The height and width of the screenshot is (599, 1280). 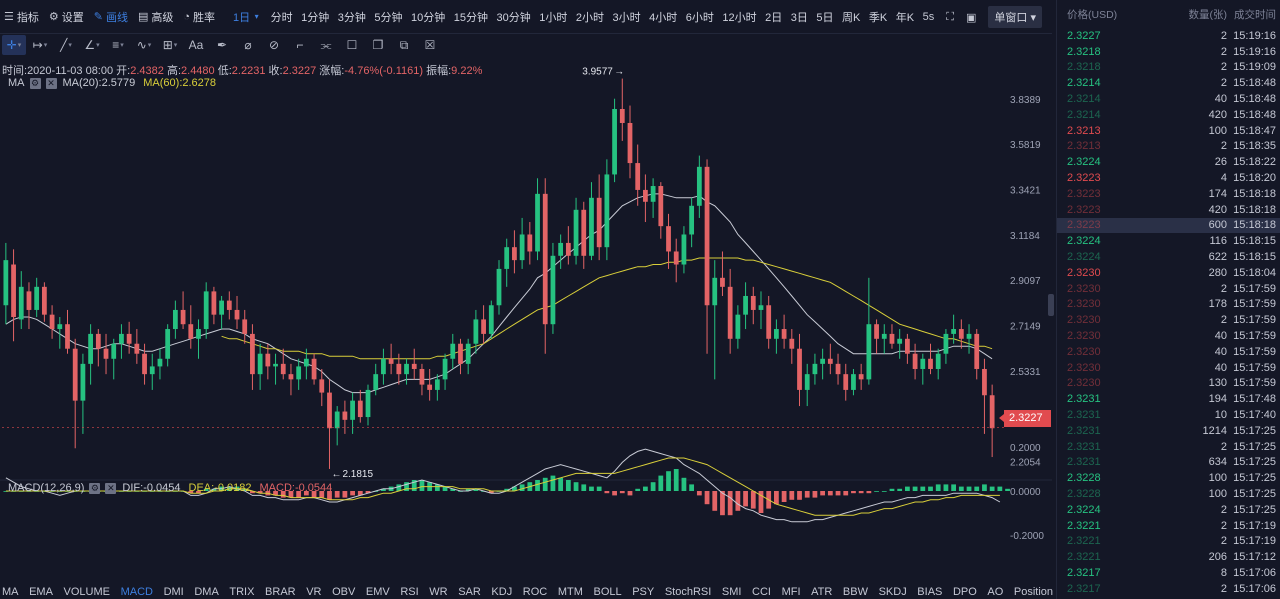 What do you see at coordinates (173, 591) in the screenshot?
I see `indicator-tab-dmi: DMI` at bounding box center [173, 591].